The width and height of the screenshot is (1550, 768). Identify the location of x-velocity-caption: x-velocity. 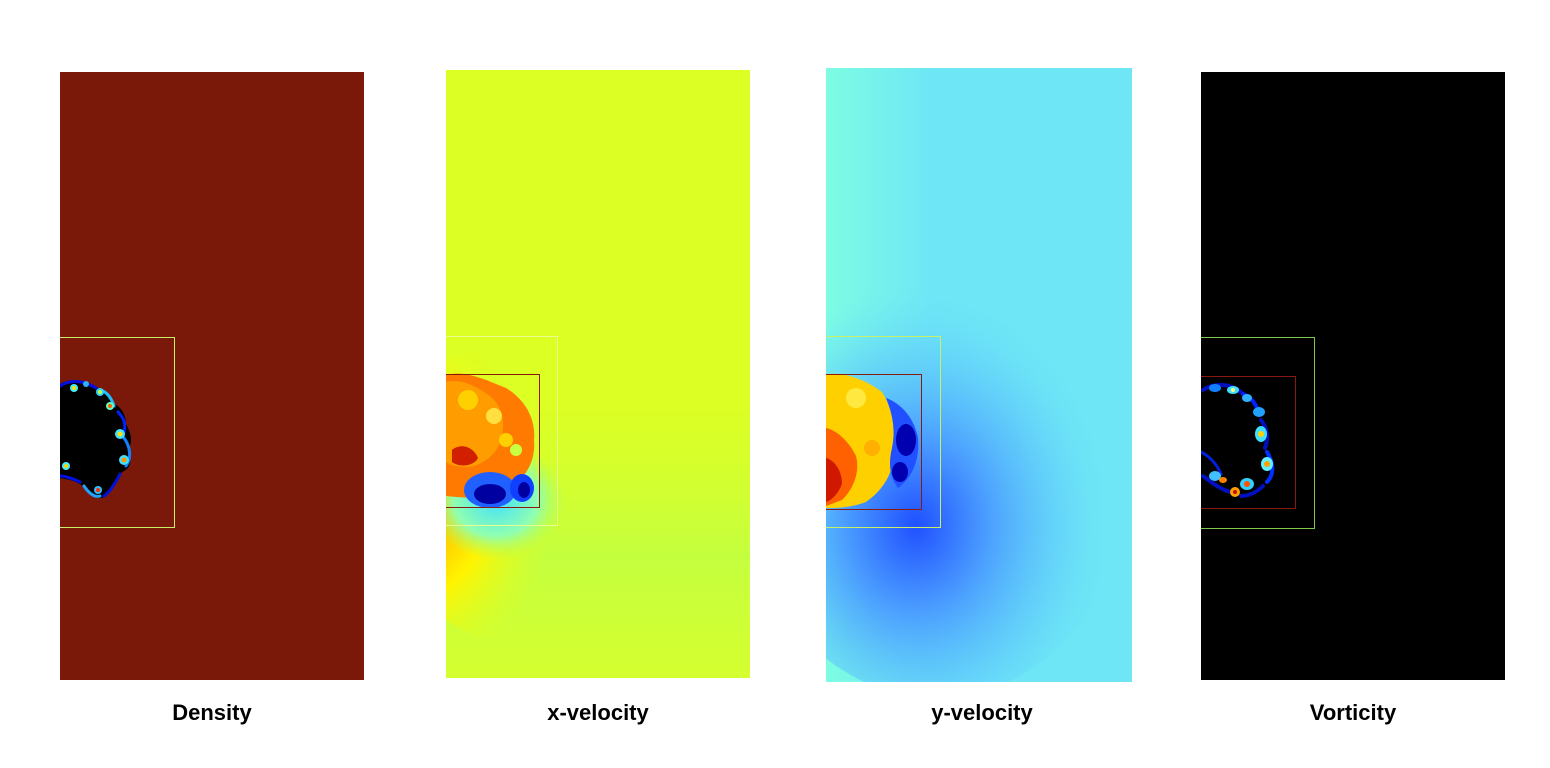
(598, 712).